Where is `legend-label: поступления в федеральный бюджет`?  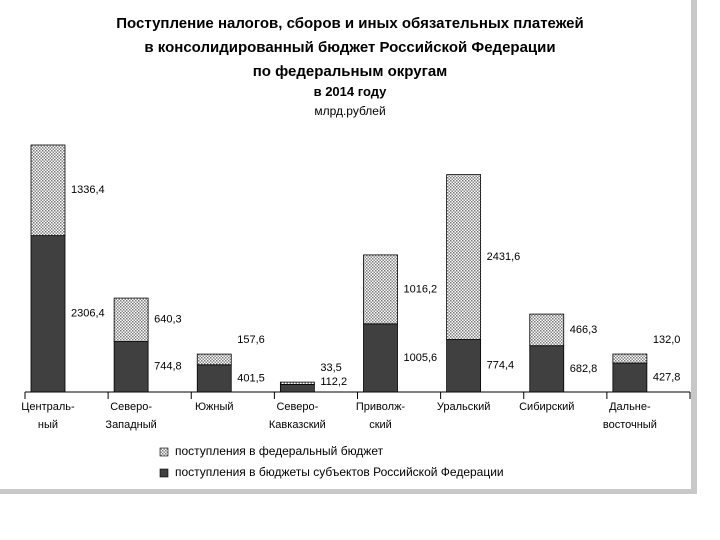
legend-label: поступления в федеральный бюджет is located at coordinates (279, 451).